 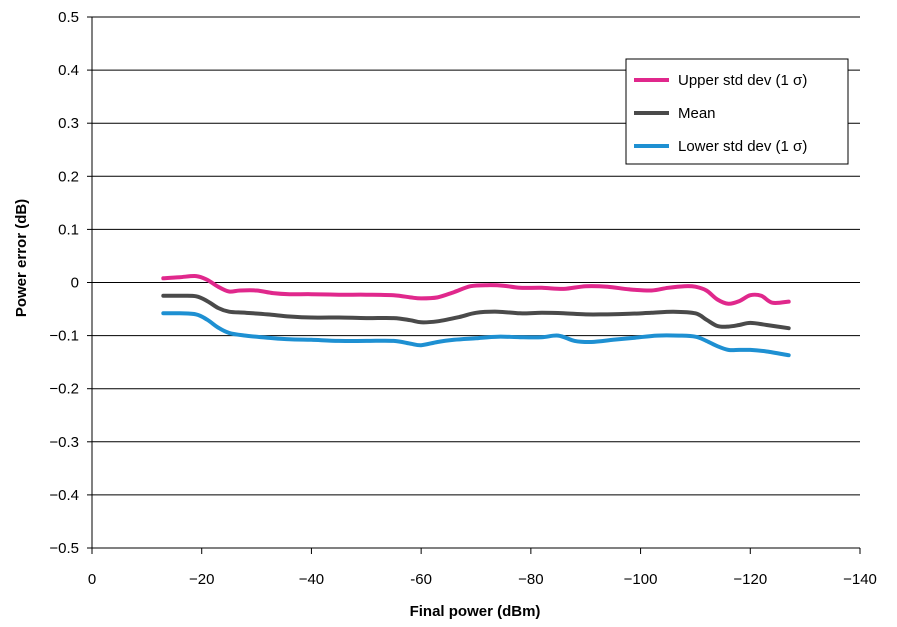 I want to click on x-tick-label: -60, so click(x=421, y=579).